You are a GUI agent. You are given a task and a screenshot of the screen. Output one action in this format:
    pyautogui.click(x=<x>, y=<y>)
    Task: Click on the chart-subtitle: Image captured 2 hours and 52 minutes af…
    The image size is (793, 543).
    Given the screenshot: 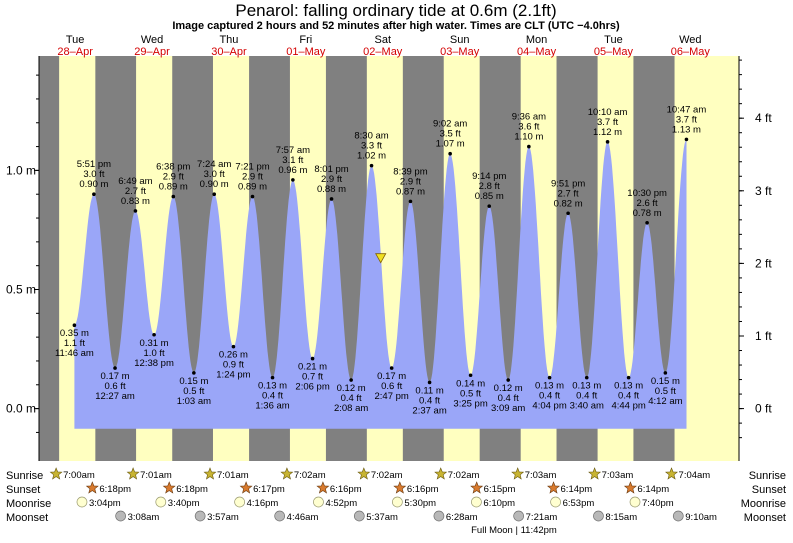 What is the action you would take?
    pyautogui.click(x=396, y=26)
    